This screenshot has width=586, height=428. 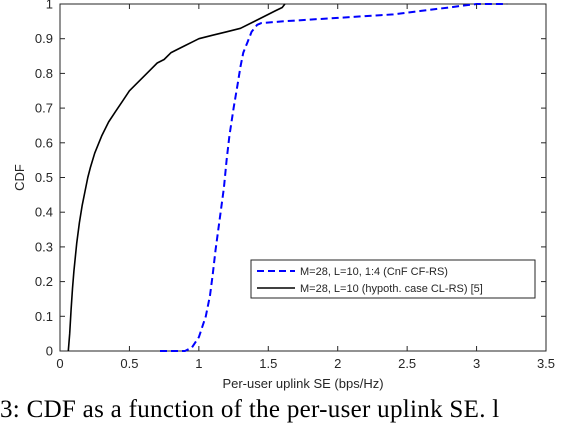 What do you see at coordinates (19, 177) in the screenshot?
I see `y-axis-label: CDF` at bounding box center [19, 177].